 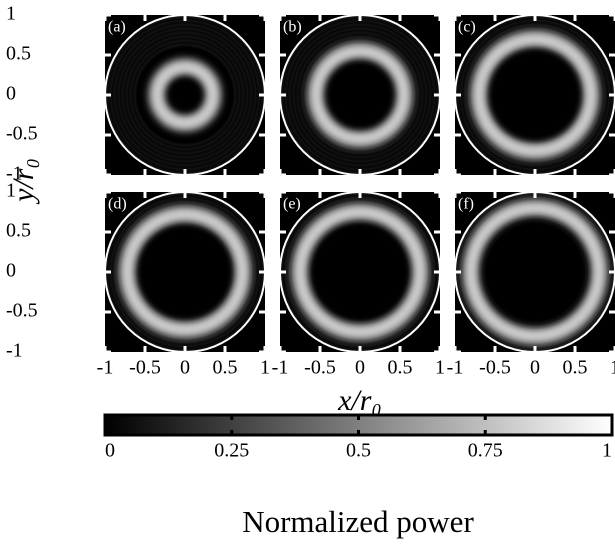 I want to click on panel-label: (a), so click(x=117, y=27).